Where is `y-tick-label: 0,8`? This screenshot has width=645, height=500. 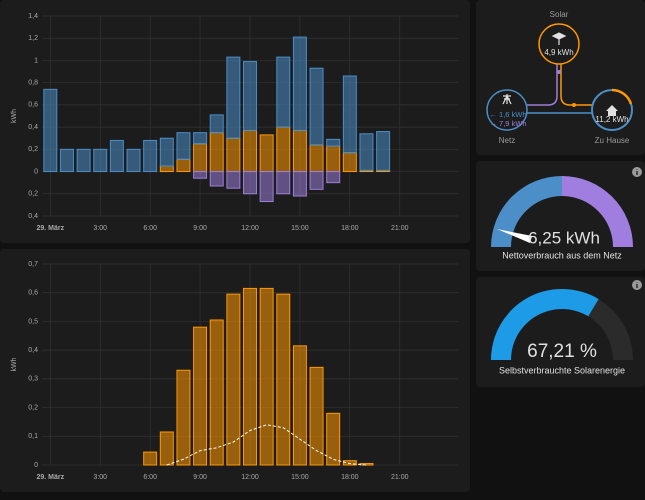
y-tick-label: 0,8 is located at coordinates (33, 83).